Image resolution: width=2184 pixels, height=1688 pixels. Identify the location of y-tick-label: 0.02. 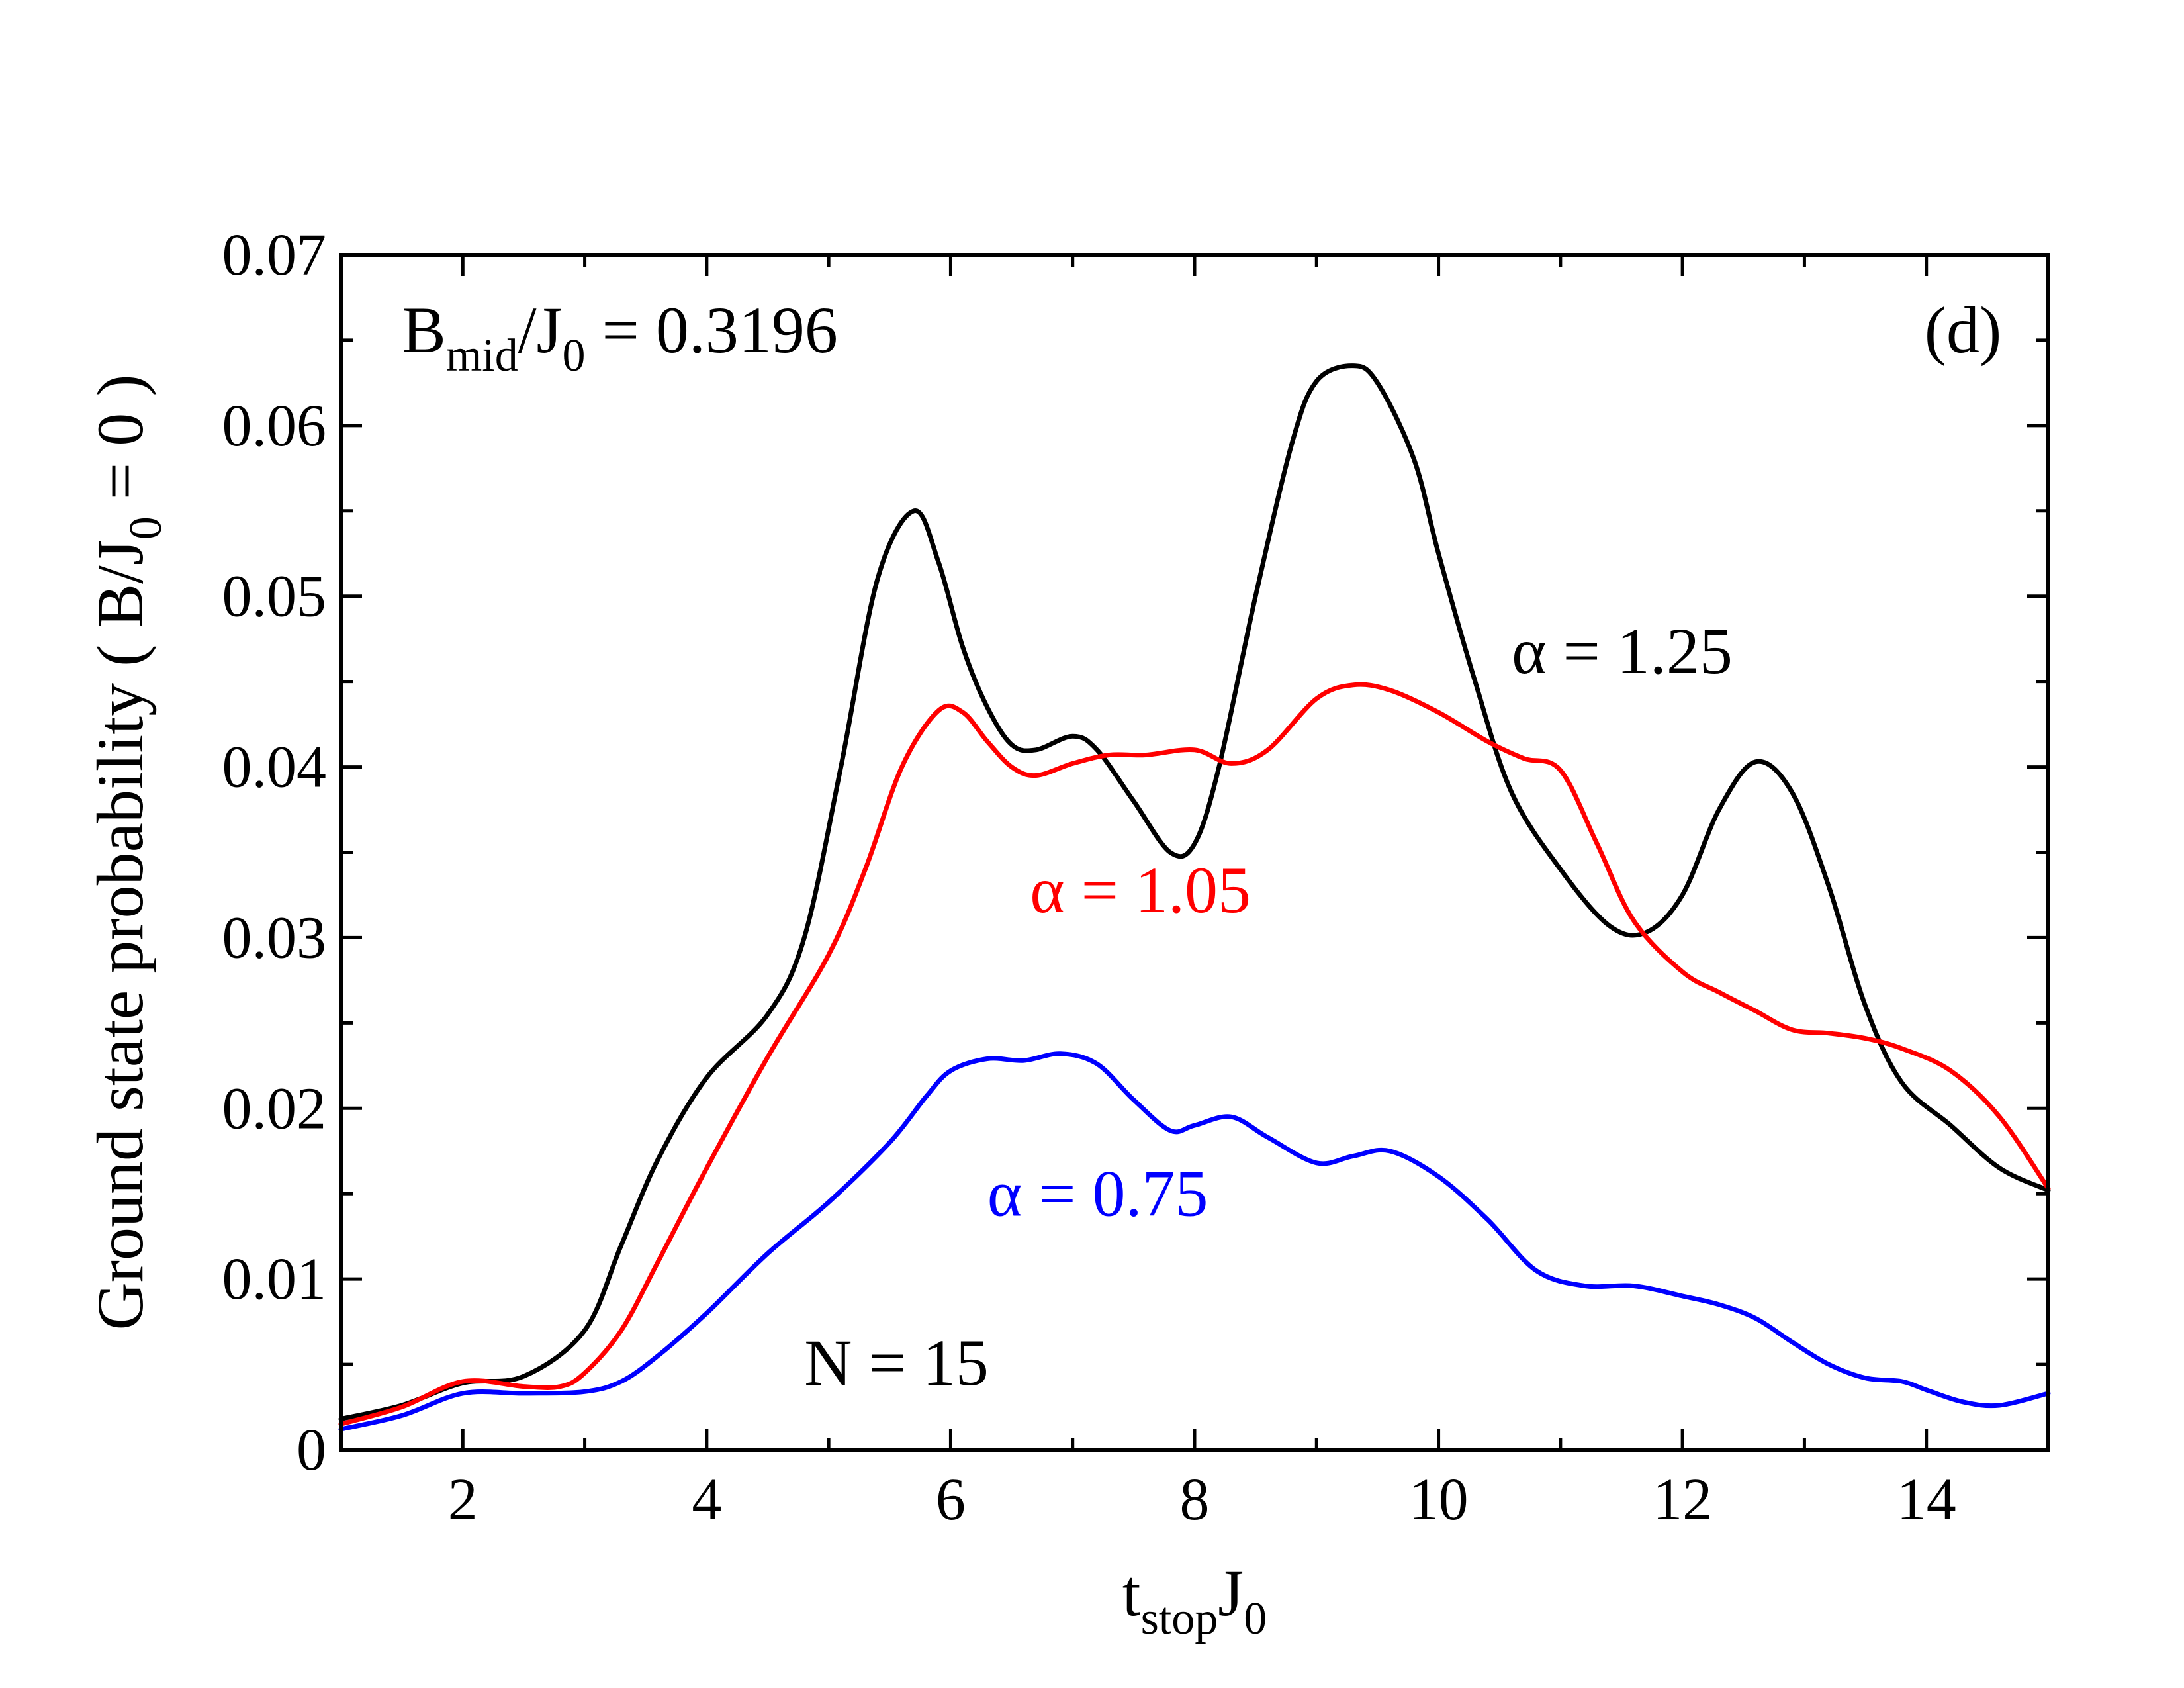
(274, 1108).